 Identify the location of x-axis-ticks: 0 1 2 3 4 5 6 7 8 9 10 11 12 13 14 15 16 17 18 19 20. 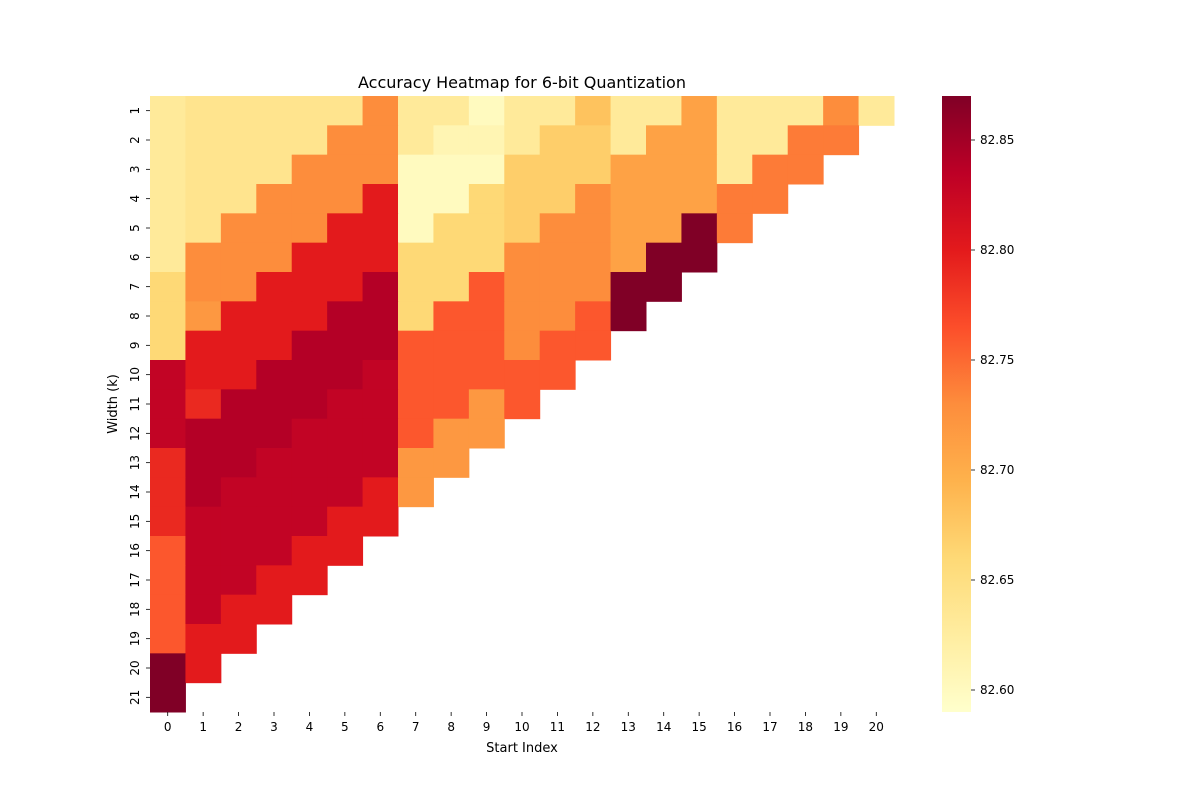
(524, 723).